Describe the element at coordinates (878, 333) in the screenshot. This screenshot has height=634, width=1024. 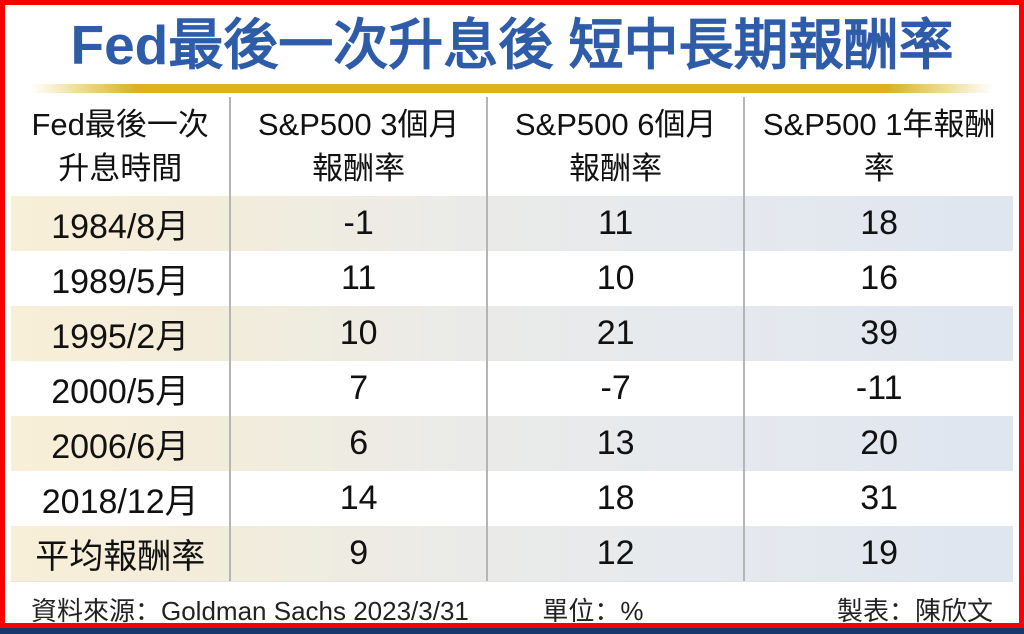
I see `return-1y-cell: 39` at that location.